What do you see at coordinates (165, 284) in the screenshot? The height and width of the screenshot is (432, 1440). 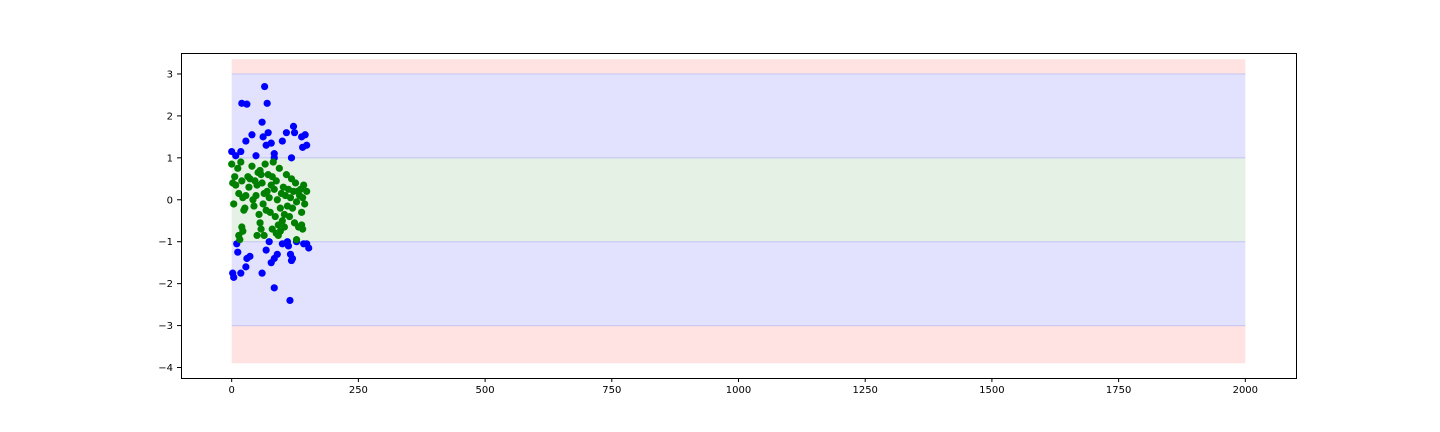 I see `y-tick-label: −2` at bounding box center [165, 284].